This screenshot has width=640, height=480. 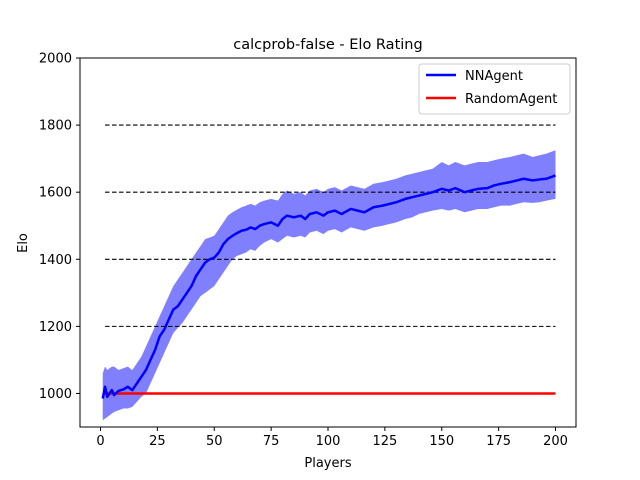 What do you see at coordinates (498, 441) in the screenshot?
I see `x-tick-label-175: 175` at bounding box center [498, 441].